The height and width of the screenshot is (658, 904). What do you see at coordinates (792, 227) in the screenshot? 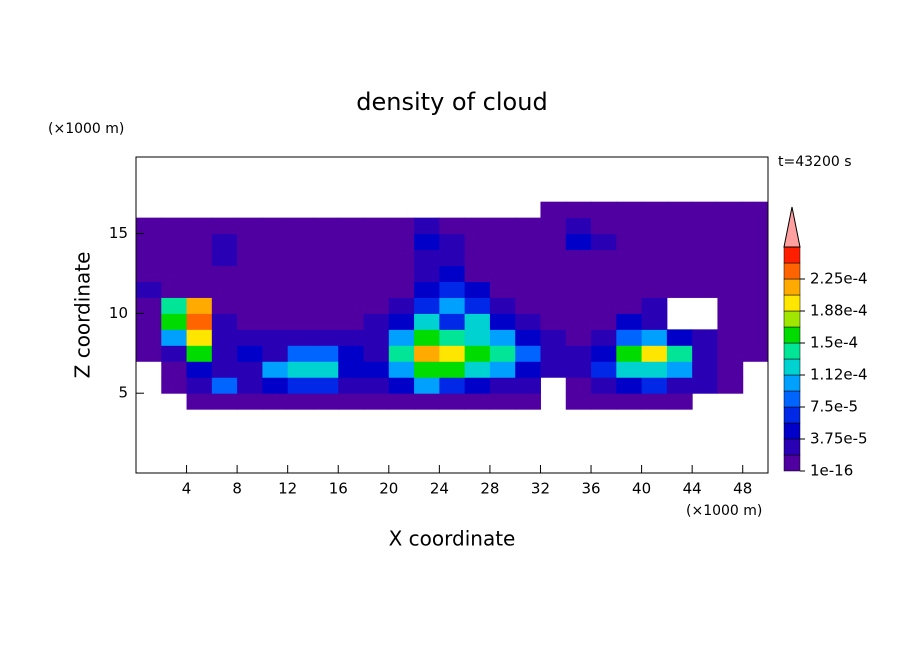
I see `colorbar-extend` at bounding box center [792, 227].